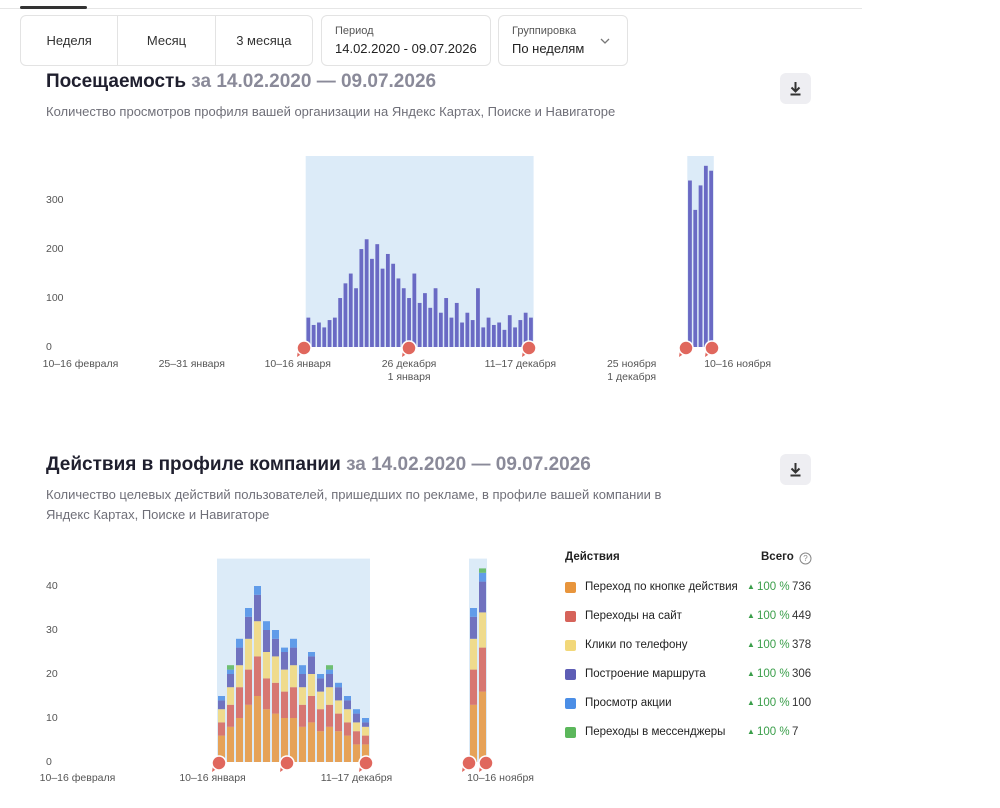 The height and width of the screenshot is (808, 1000). I want to click on help-icon: ?, so click(805, 558).